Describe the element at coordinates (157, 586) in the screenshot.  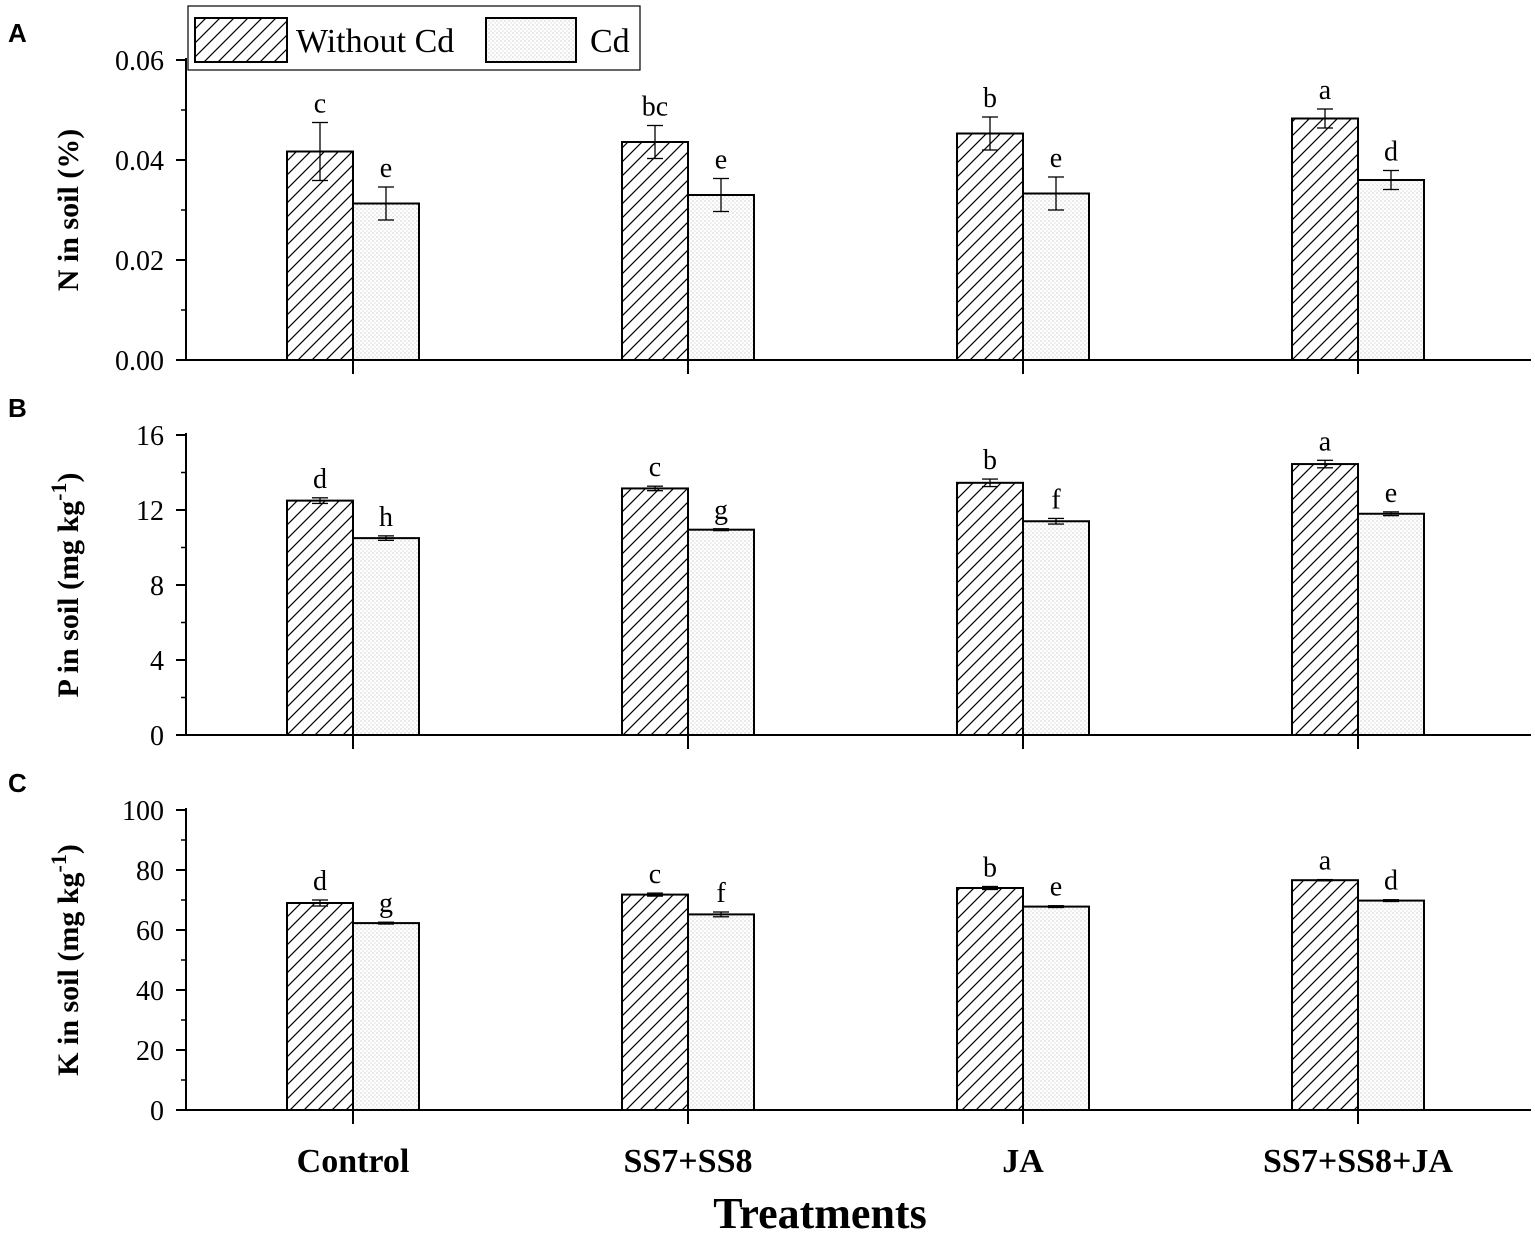
I see `y-tick-label: 8` at that location.